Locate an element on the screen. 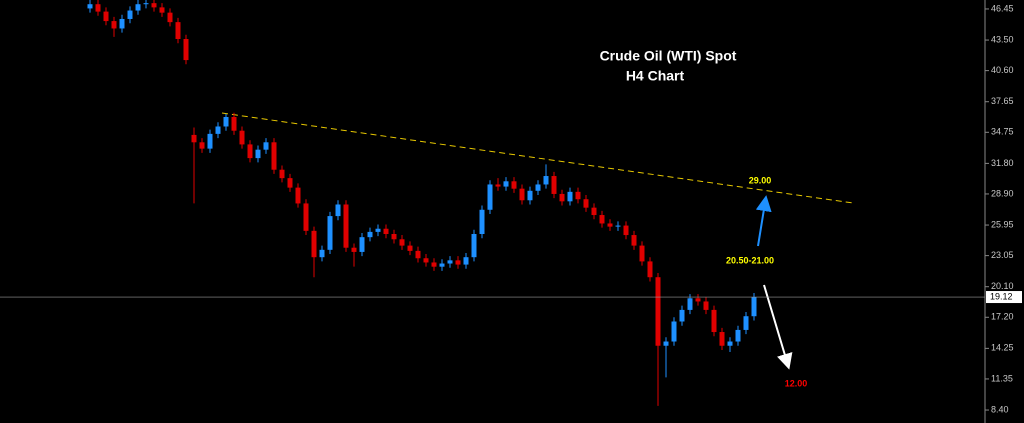 This screenshot has width=1024, height=423. y-tick-label: 43.50 is located at coordinates (1002, 39).